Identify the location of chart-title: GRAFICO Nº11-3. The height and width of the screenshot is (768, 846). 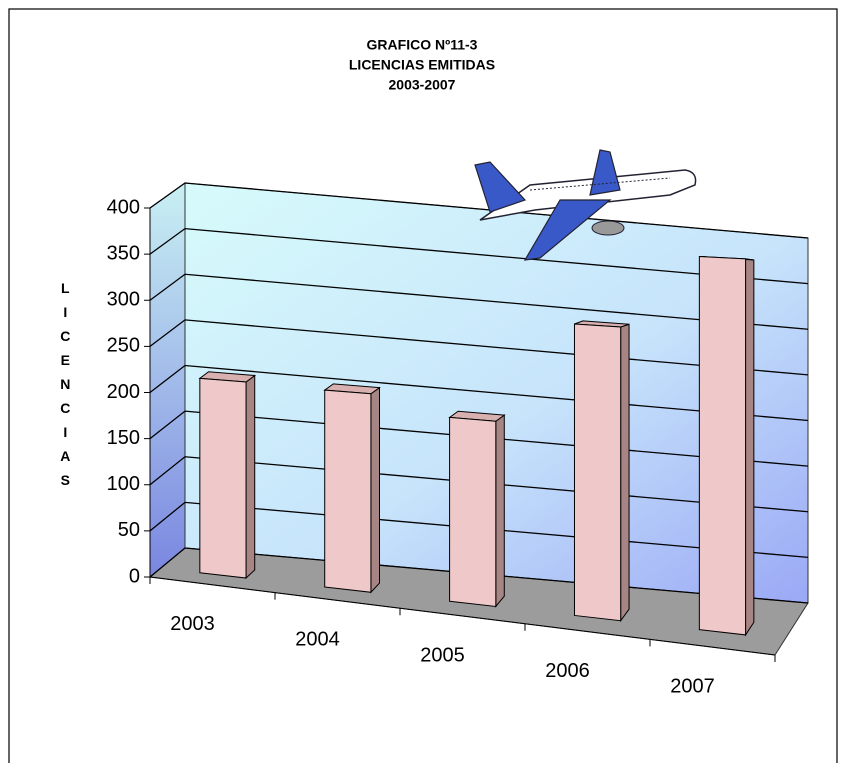
(422, 45).